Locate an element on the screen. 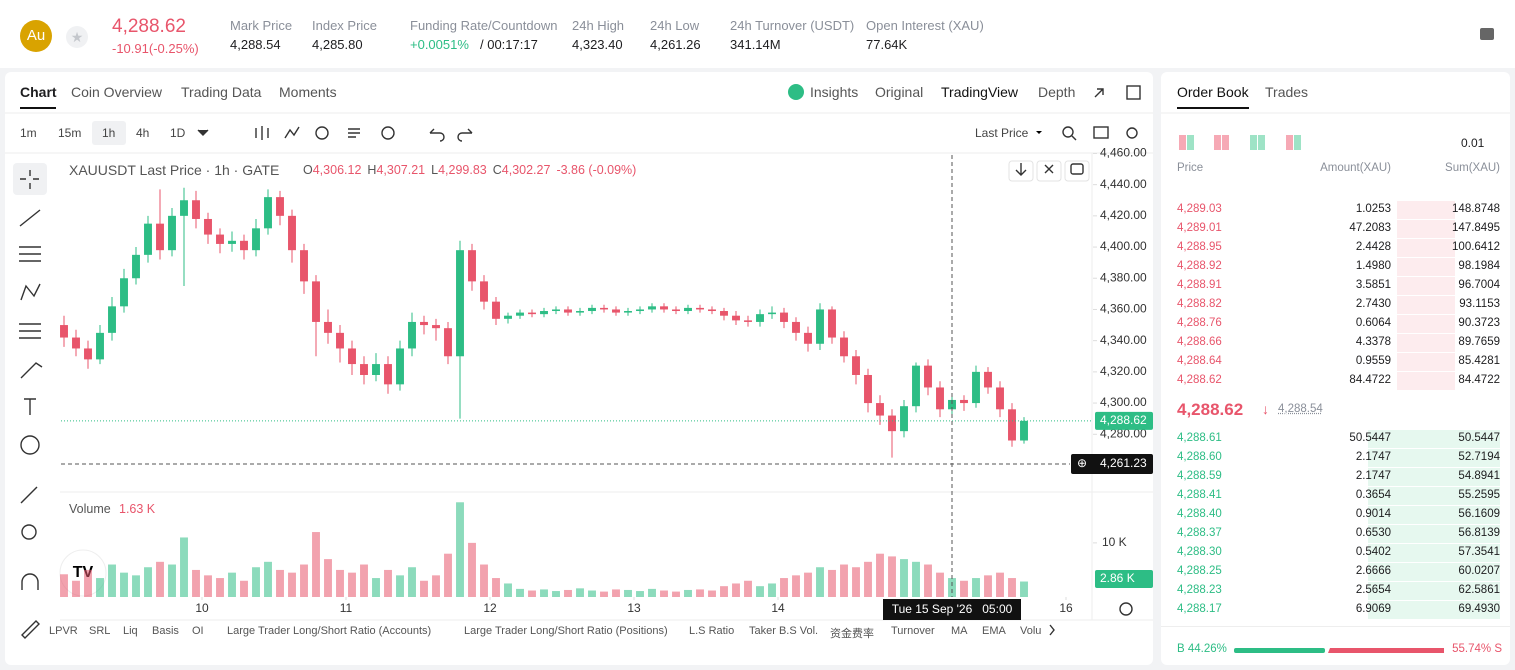 The width and height of the screenshot is (1515, 670). indicator: Turnover is located at coordinates (913, 631).